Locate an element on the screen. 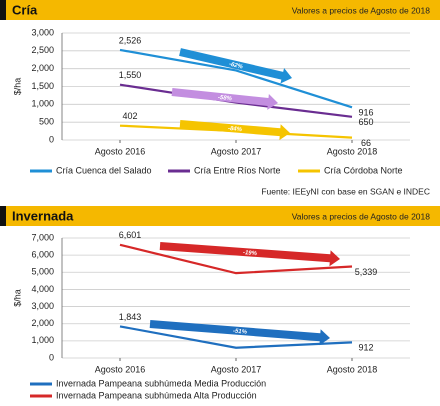 The width and height of the screenshot is (440, 406). y-tick-label: 2,500 is located at coordinates (42, 50).